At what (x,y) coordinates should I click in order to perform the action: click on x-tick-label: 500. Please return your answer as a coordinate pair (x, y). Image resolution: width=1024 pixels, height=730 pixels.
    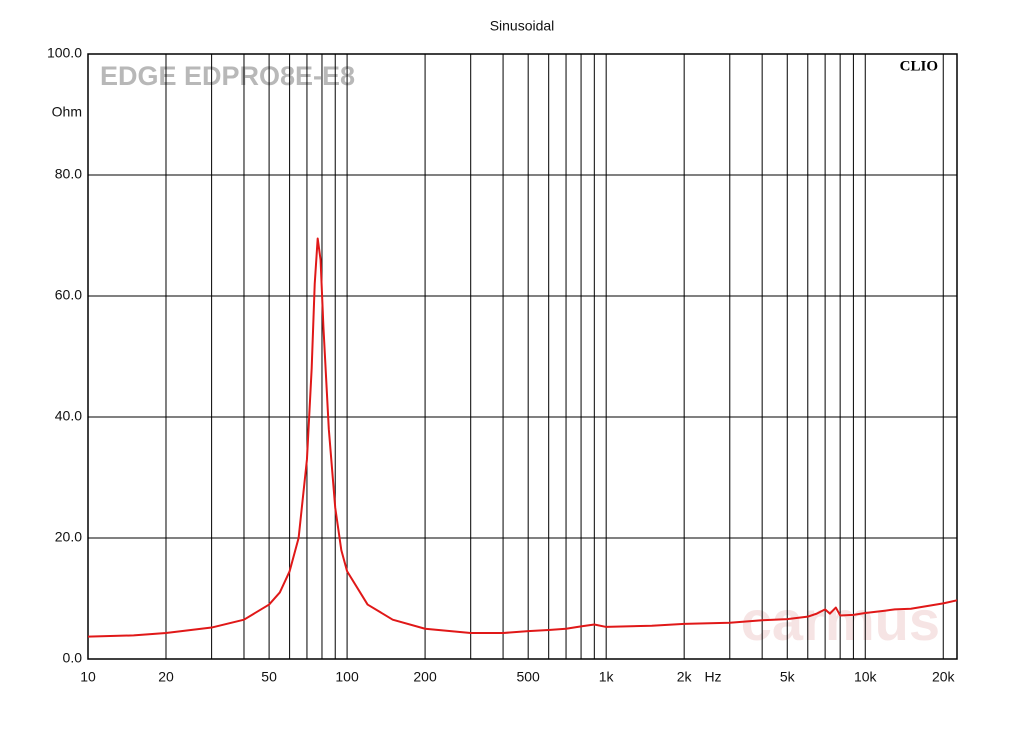
    Looking at the image, I should click on (528, 677).